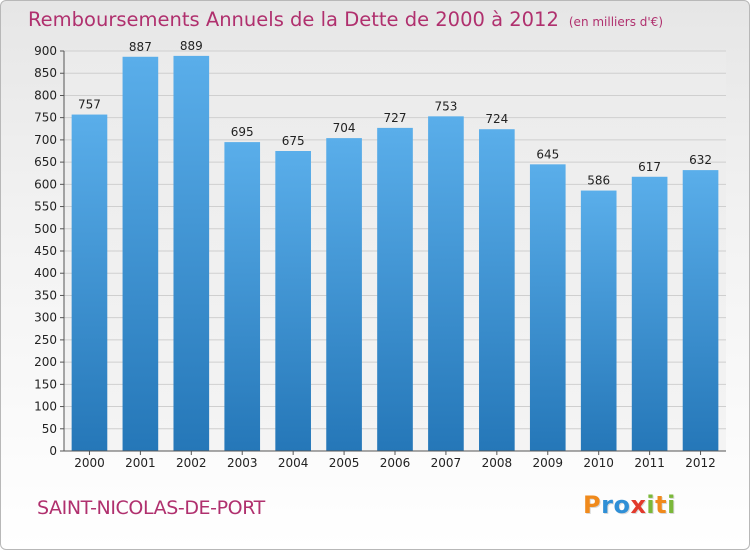 The image size is (750, 550). What do you see at coordinates (45, 295) in the screenshot?
I see `y-tick-label: 350` at bounding box center [45, 295].